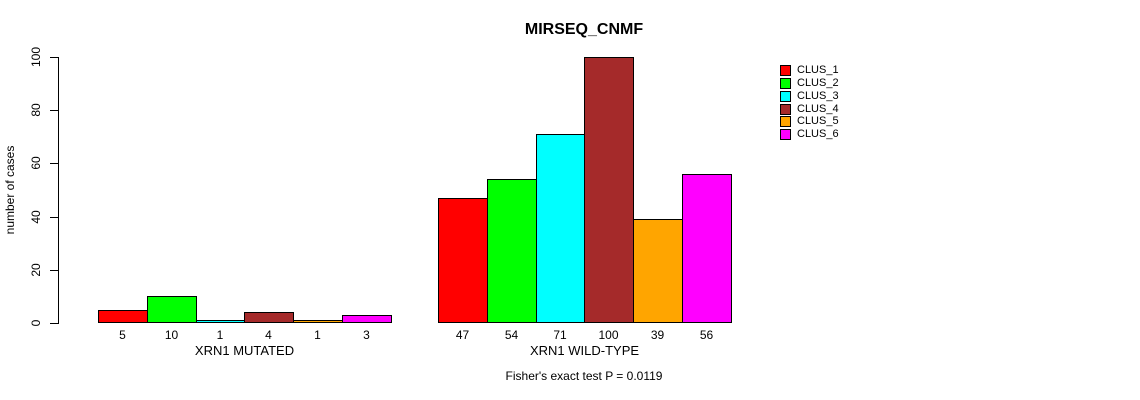  Describe the element at coordinates (818, 121) in the screenshot. I see `legend-label-clus_5: CLUS_5` at that location.